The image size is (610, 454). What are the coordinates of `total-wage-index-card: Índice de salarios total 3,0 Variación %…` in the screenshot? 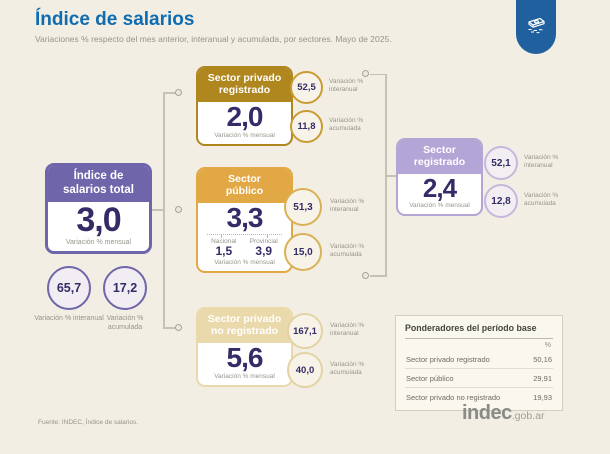 It's located at (98, 208).